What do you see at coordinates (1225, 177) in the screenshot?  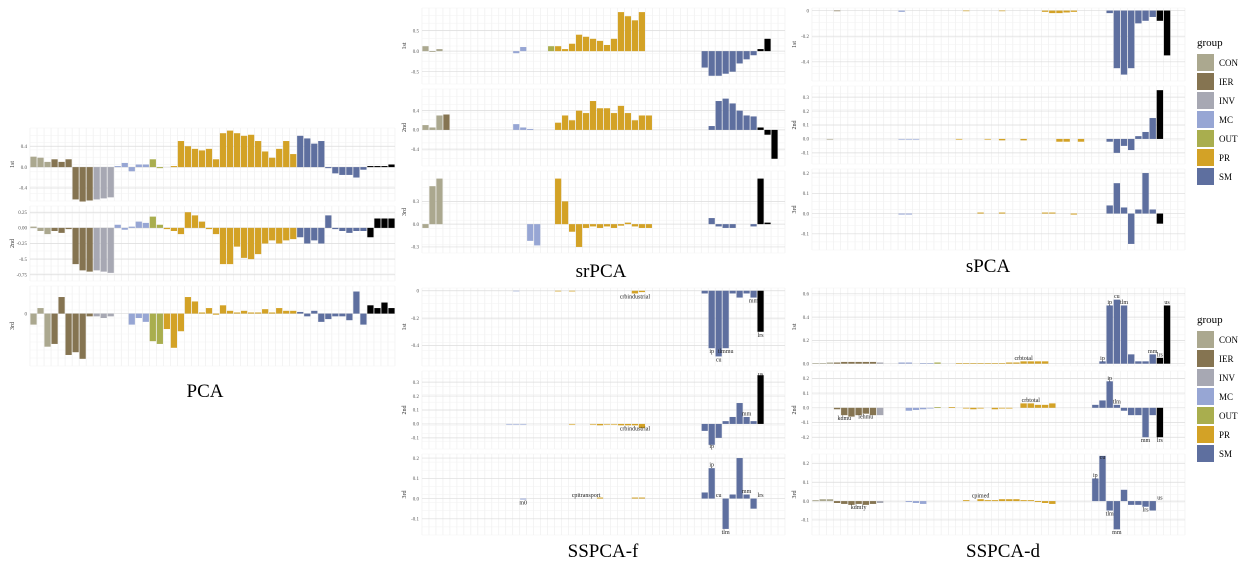 I see `legend-label: SM` at bounding box center [1225, 177].